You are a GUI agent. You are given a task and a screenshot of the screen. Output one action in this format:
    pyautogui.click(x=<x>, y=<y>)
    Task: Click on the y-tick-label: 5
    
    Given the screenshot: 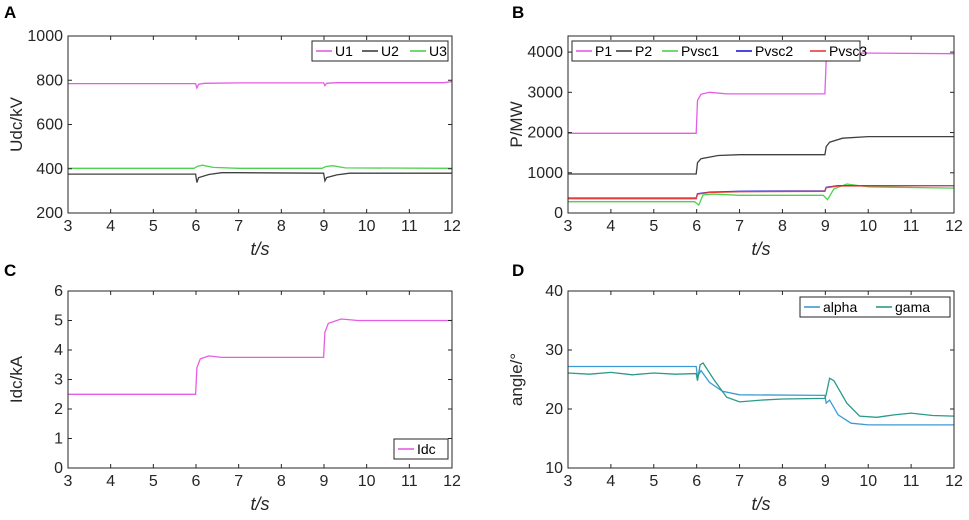 What is the action you would take?
    pyautogui.click(x=58, y=321)
    